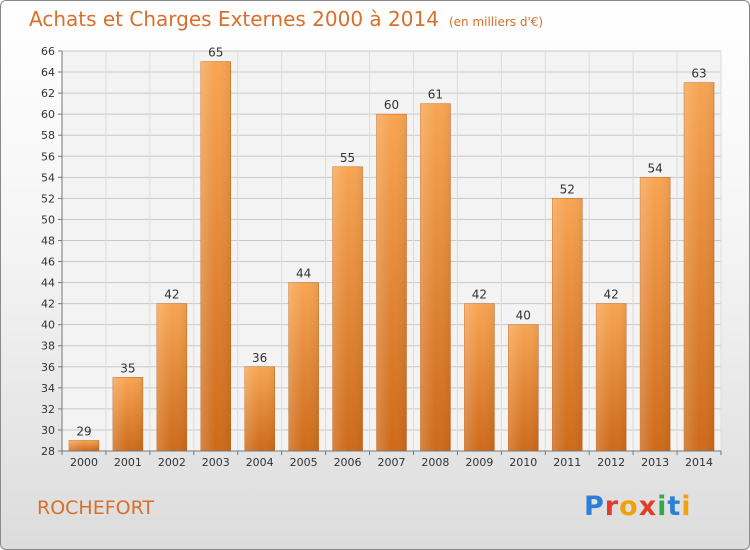 This screenshot has width=750, height=550. Describe the element at coordinates (48, 114) in the screenshot. I see `y-tick-label: 60` at that location.